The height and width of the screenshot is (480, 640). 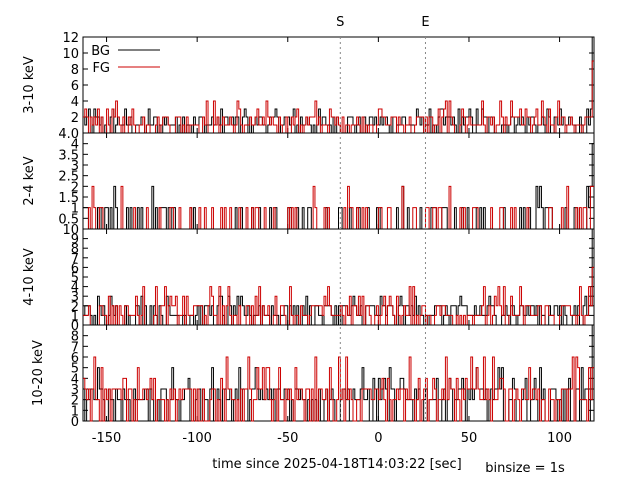 I want to click on legend-label-bg: BG, so click(x=100, y=51).